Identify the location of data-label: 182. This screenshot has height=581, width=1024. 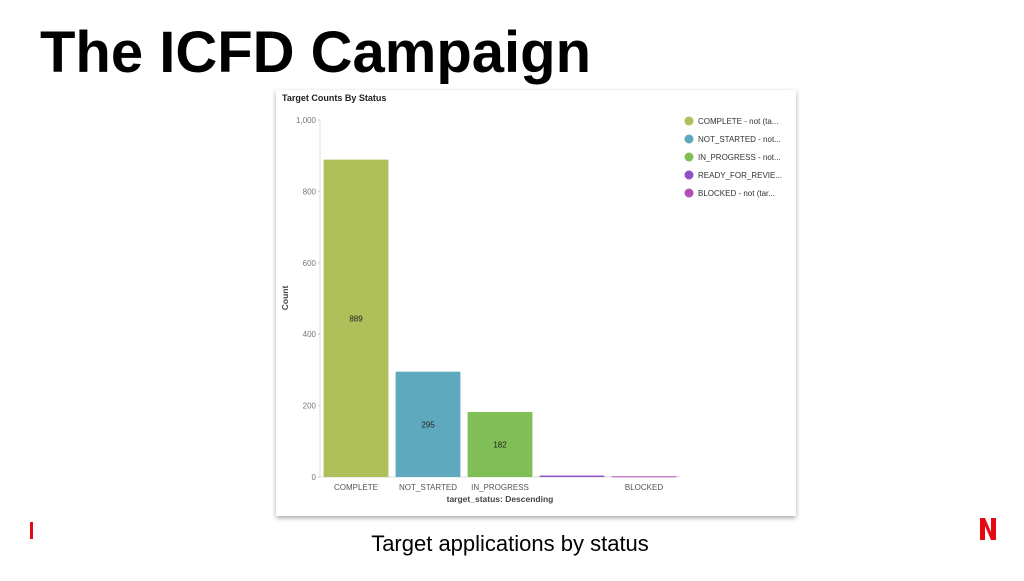
(500, 445).